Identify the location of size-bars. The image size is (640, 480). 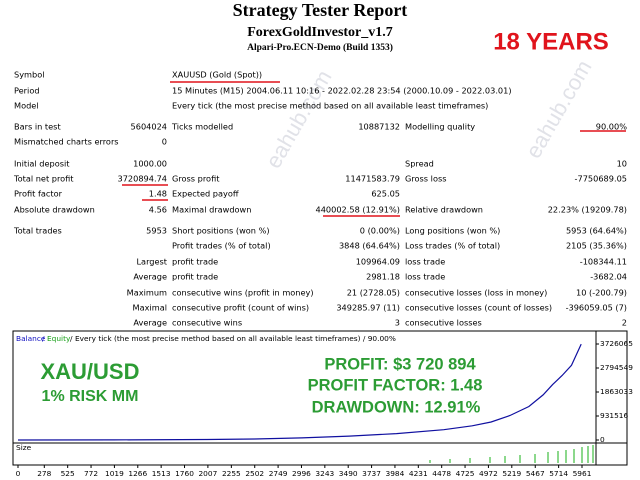
(511, 454).